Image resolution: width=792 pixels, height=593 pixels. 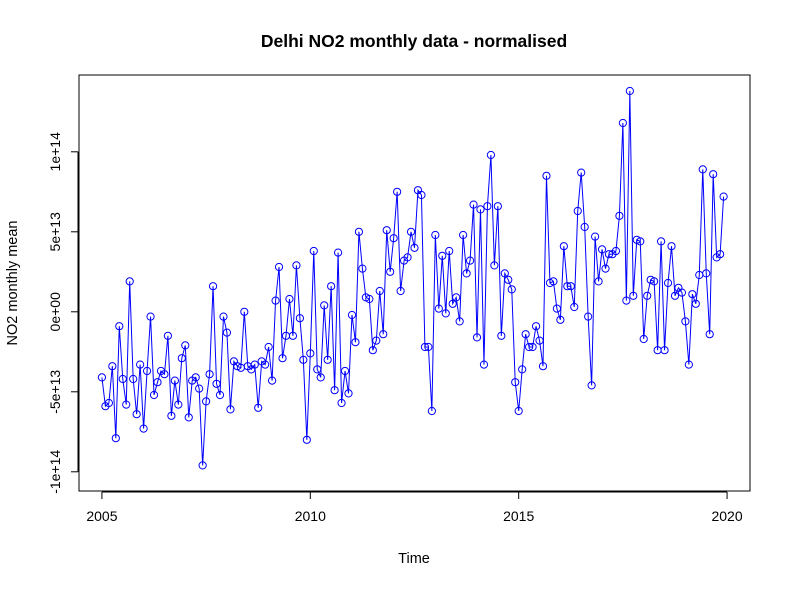 I want to click on y-tick-label: -1e+14, so click(x=55, y=472).